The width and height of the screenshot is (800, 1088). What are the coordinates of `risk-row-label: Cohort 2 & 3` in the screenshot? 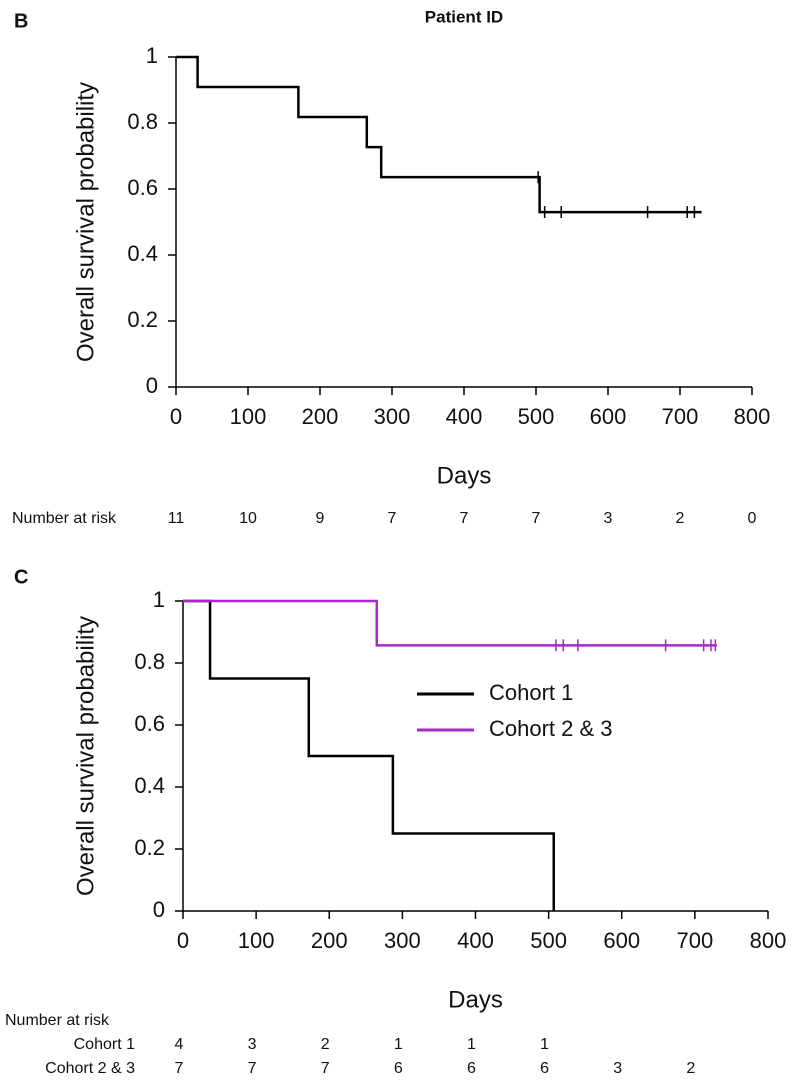 It's located at (90, 1068).